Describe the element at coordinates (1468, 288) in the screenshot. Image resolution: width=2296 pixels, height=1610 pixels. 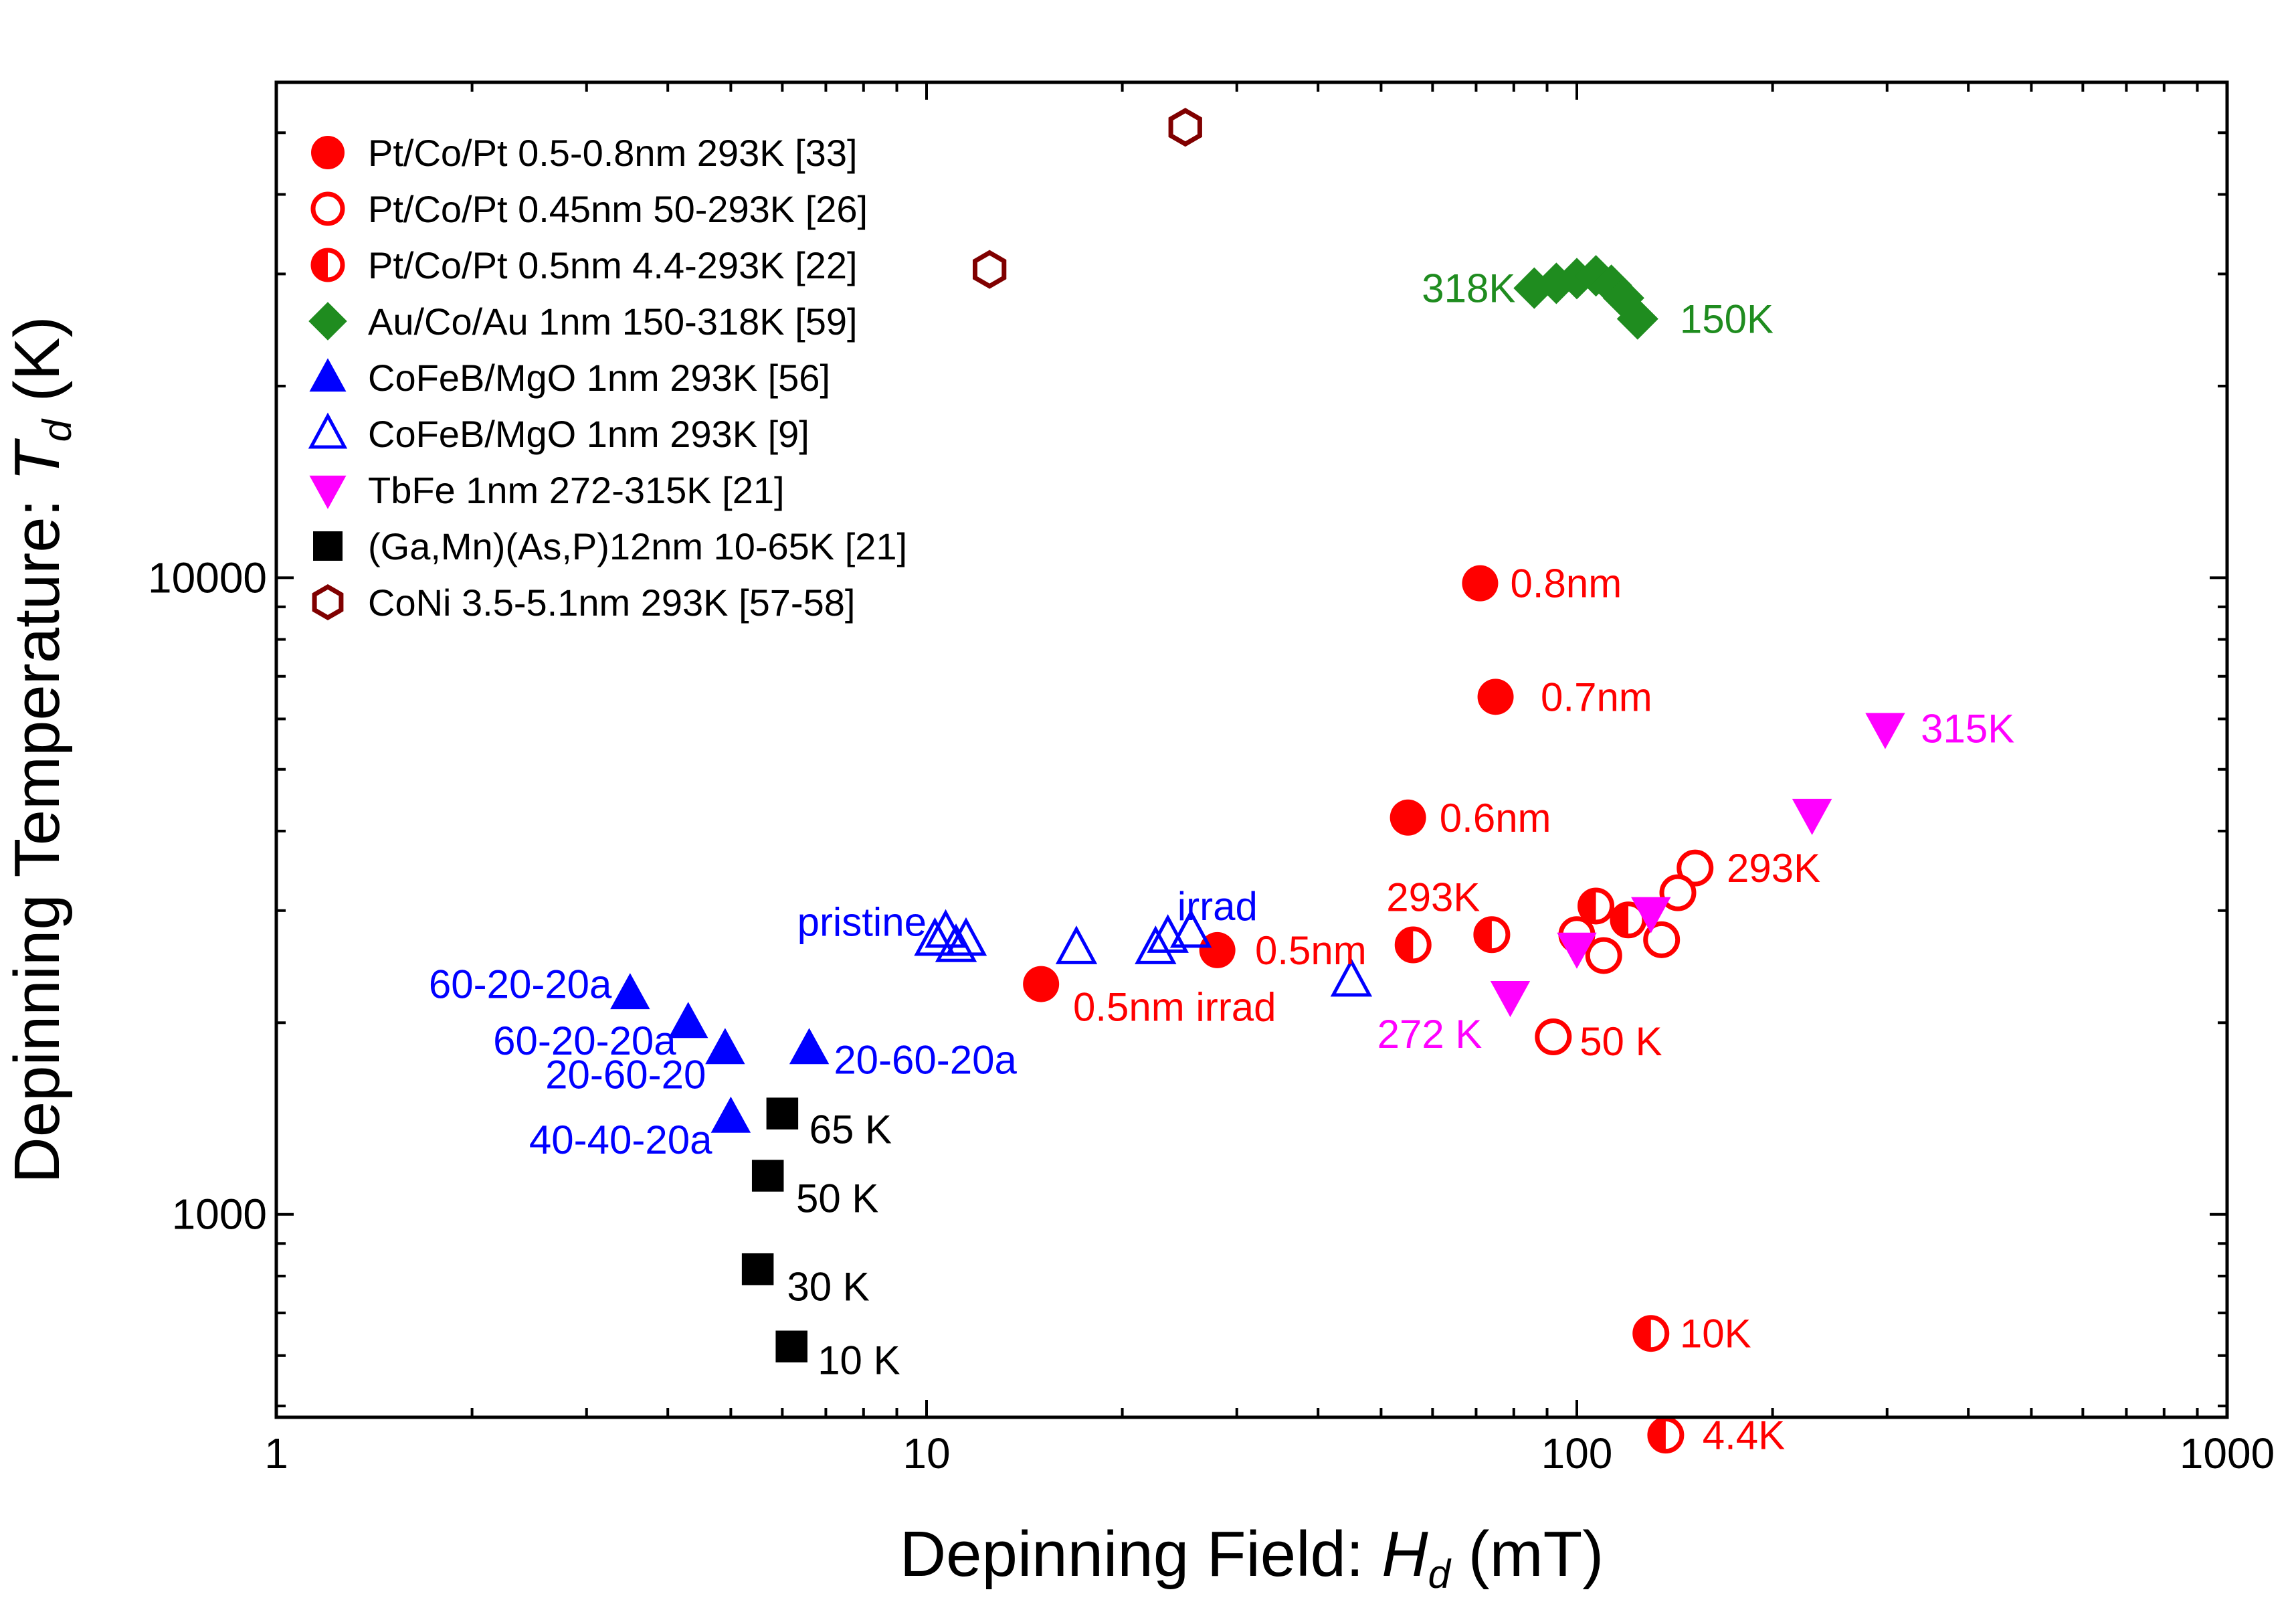
I see `annotation-label: 318K` at that location.